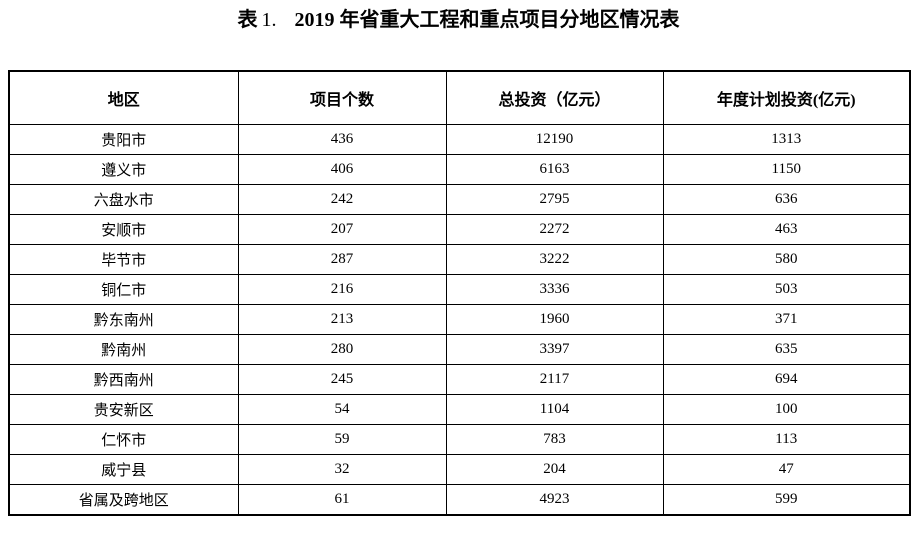  I want to click on table-row: 铜仁市 216 3336 503, so click(459, 289).